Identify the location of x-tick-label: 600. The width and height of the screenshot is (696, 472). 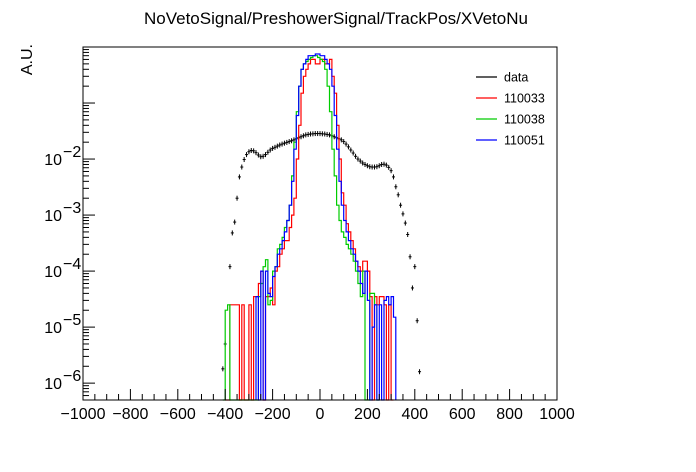
(462, 414).